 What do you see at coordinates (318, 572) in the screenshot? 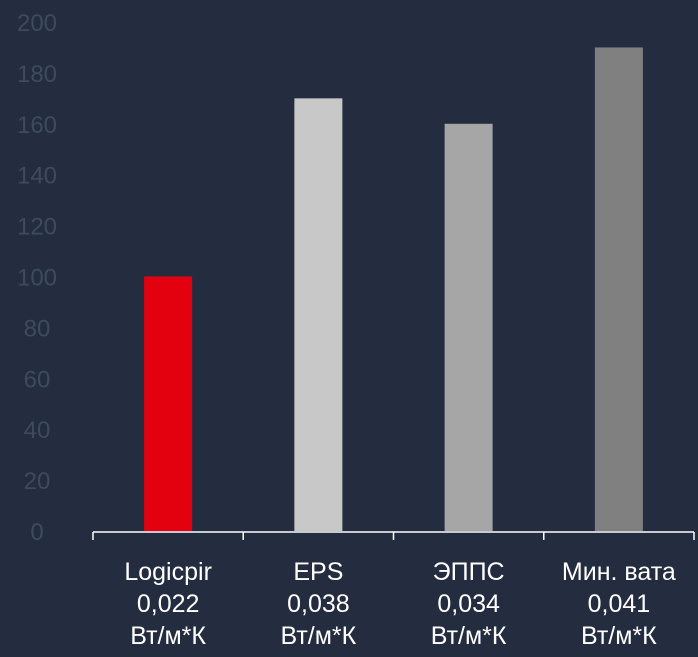
I see `x-category-label-line: EPS` at bounding box center [318, 572].